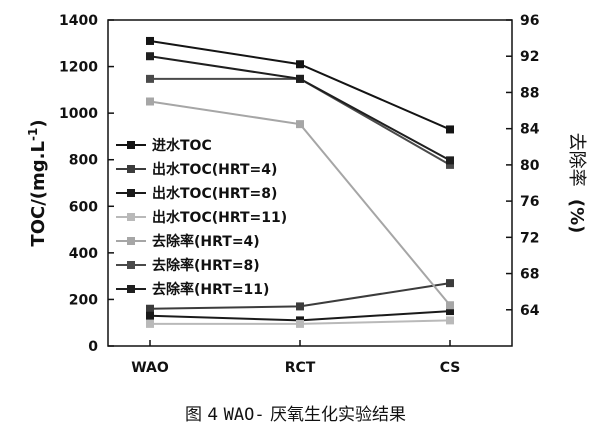 The height and width of the screenshot is (439, 591). What do you see at coordinates (529, 238) in the screenshot?
I see `y-right-tick-label: 72` at bounding box center [529, 238].